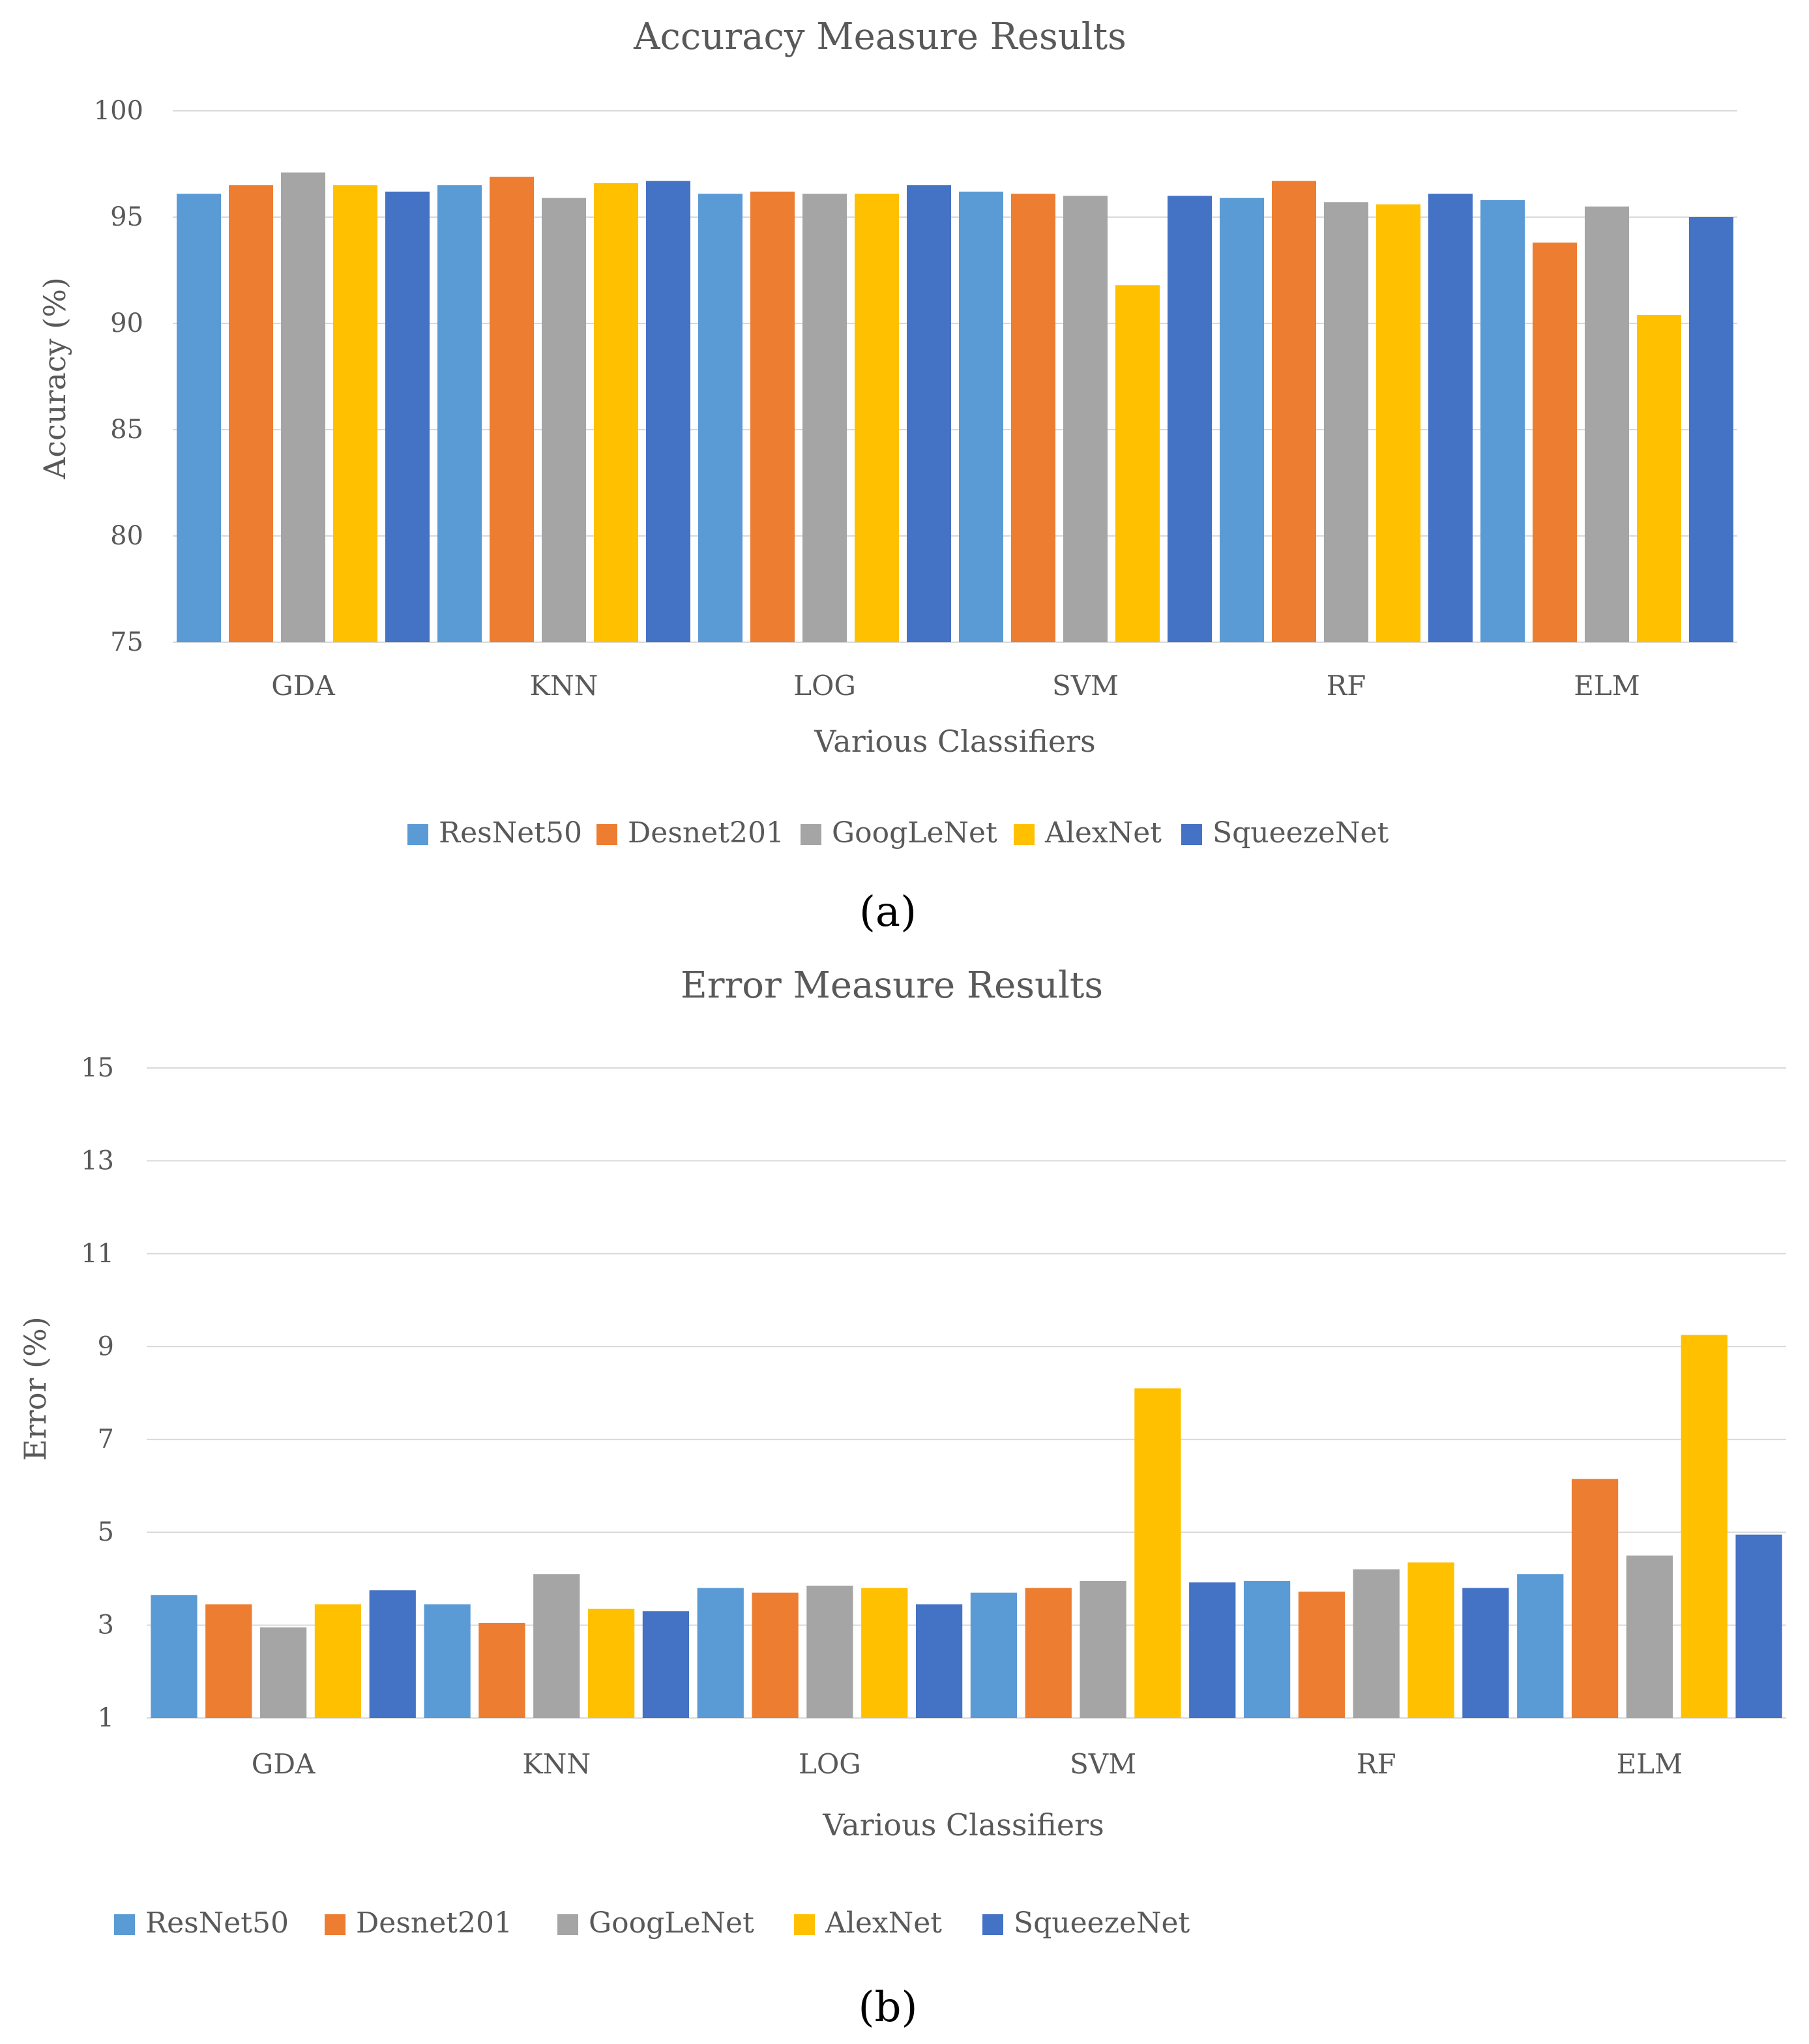 This screenshot has height=2044, width=1809. I want to click on accuracy-bar-knn-alexnet, so click(616, 413).